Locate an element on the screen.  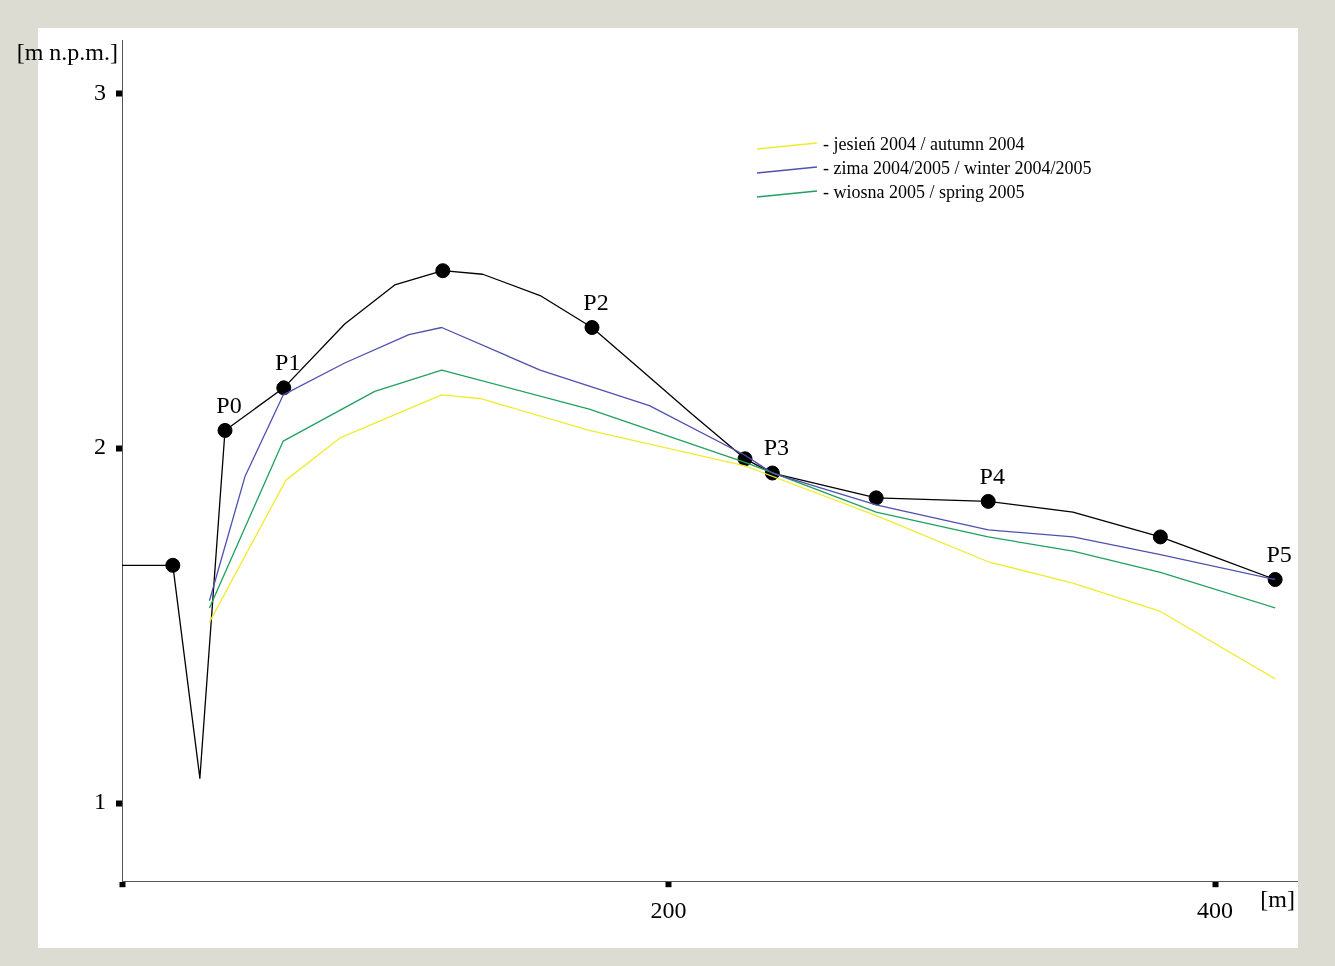
annotation: P0 is located at coordinates (229, 404).